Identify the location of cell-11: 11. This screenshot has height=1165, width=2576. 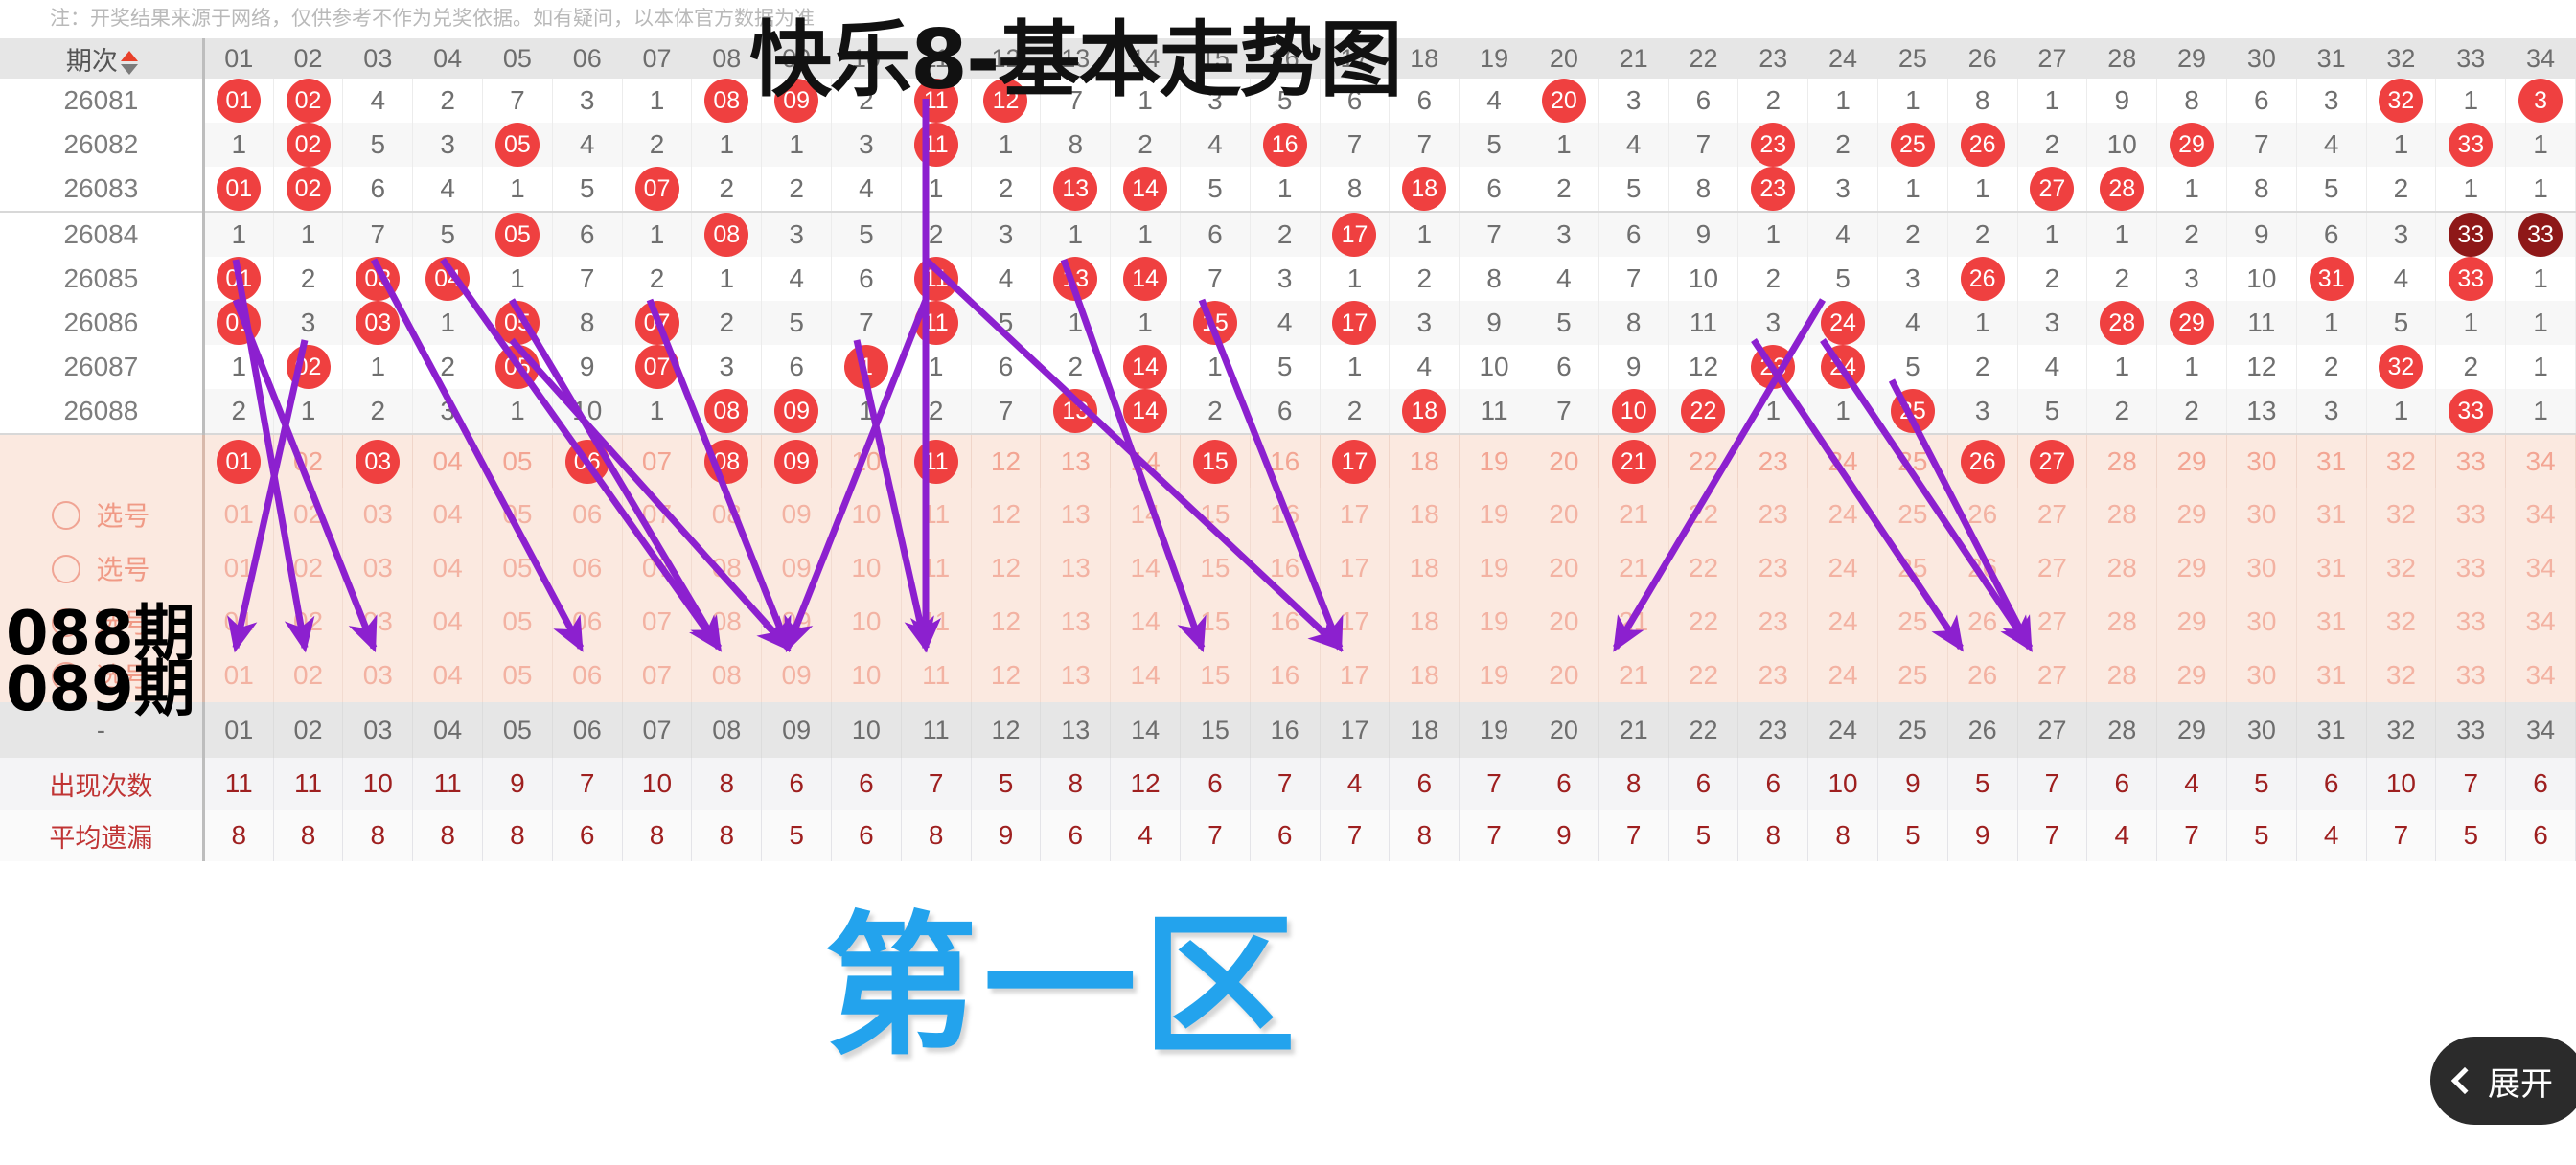
(936, 323).